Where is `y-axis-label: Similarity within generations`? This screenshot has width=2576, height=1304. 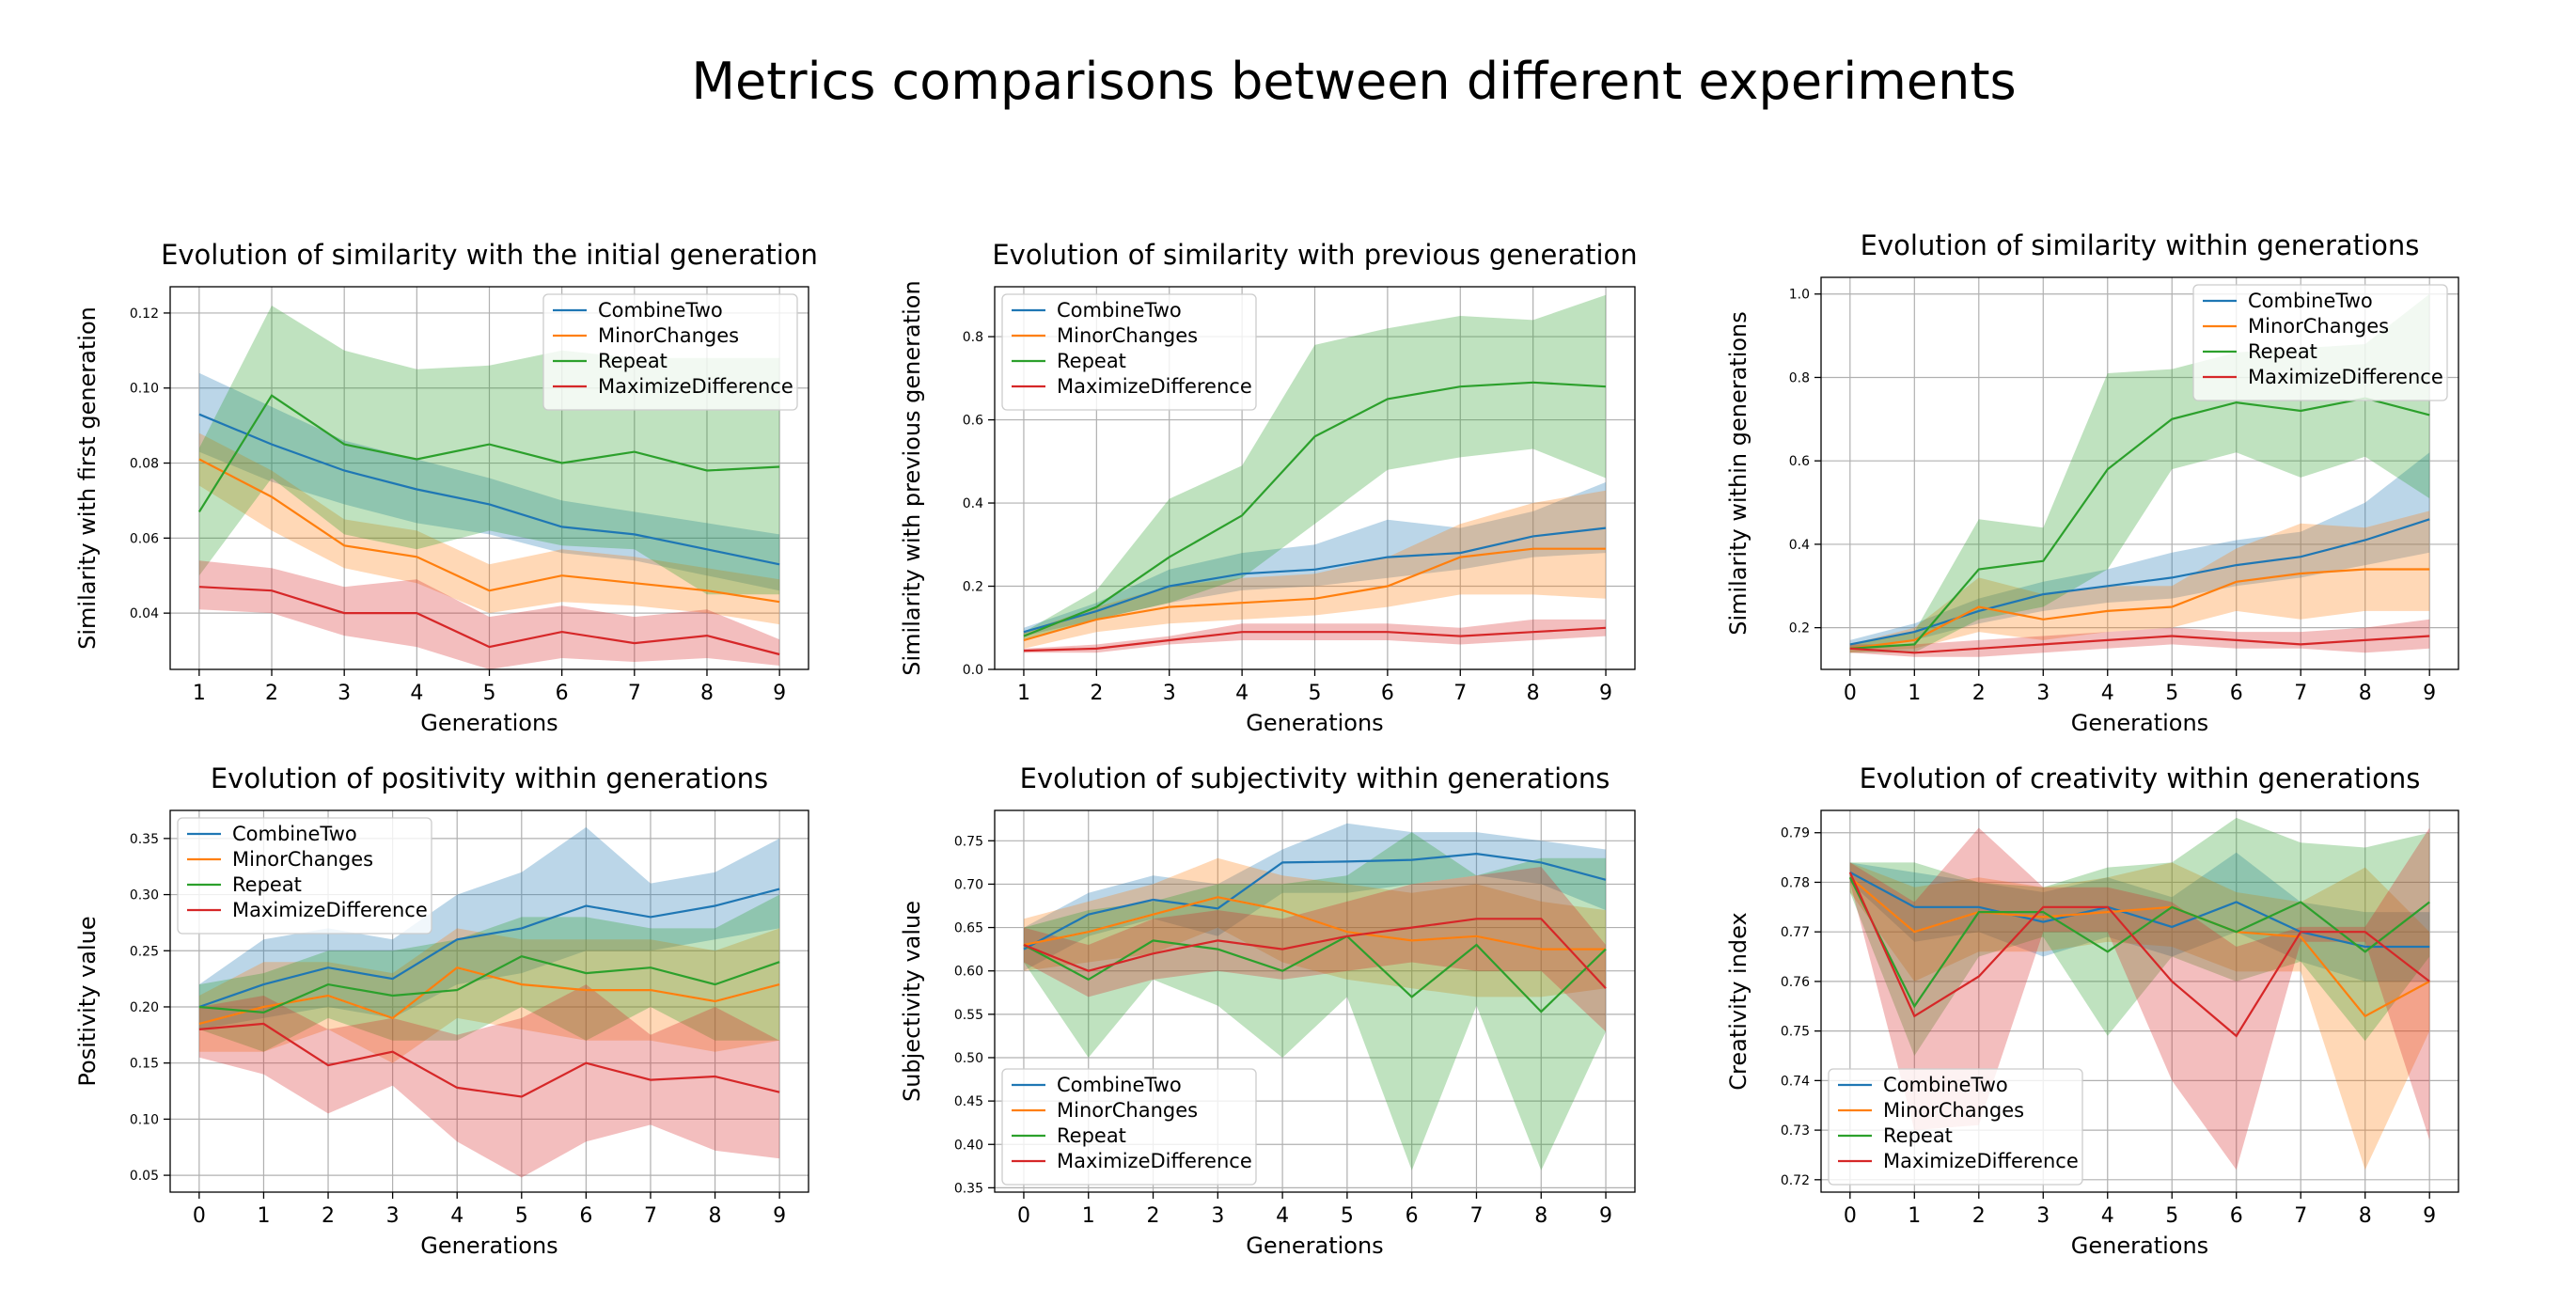 y-axis-label: Similarity within generations is located at coordinates (1738, 473).